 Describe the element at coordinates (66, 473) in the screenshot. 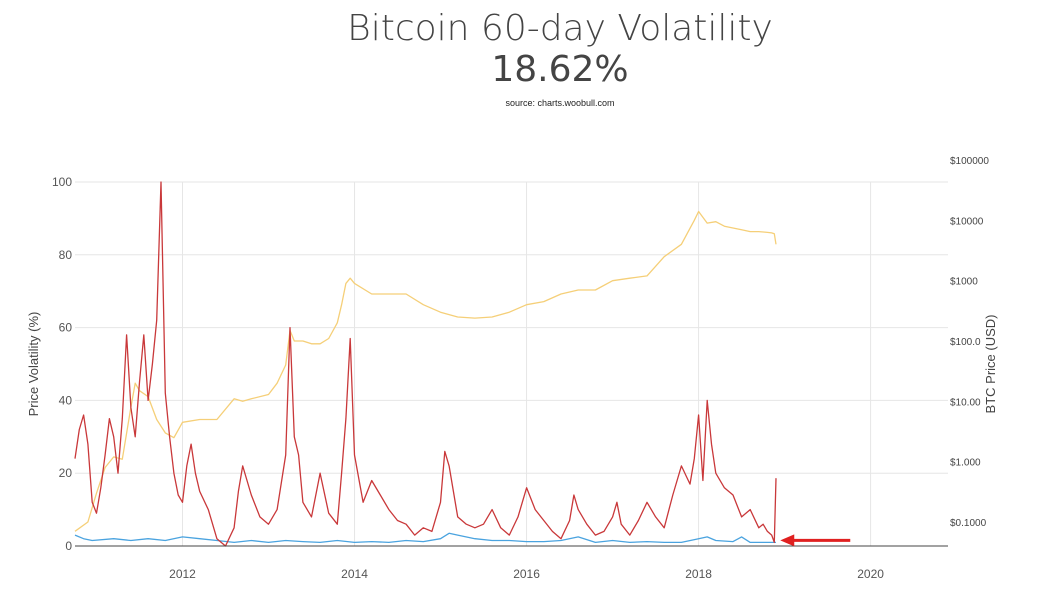

I see `y-tick-label: 20` at that location.